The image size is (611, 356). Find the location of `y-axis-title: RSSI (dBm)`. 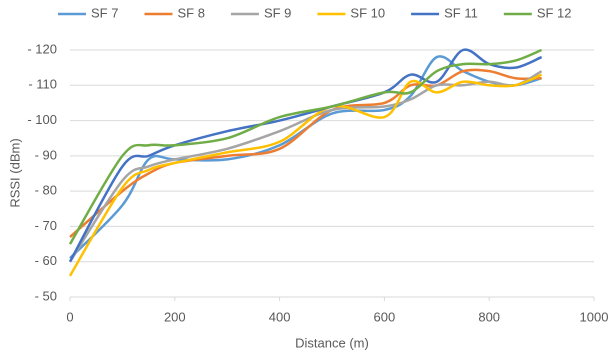

y-axis-title: RSSI (dBm) is located at coordinates (14, 172).